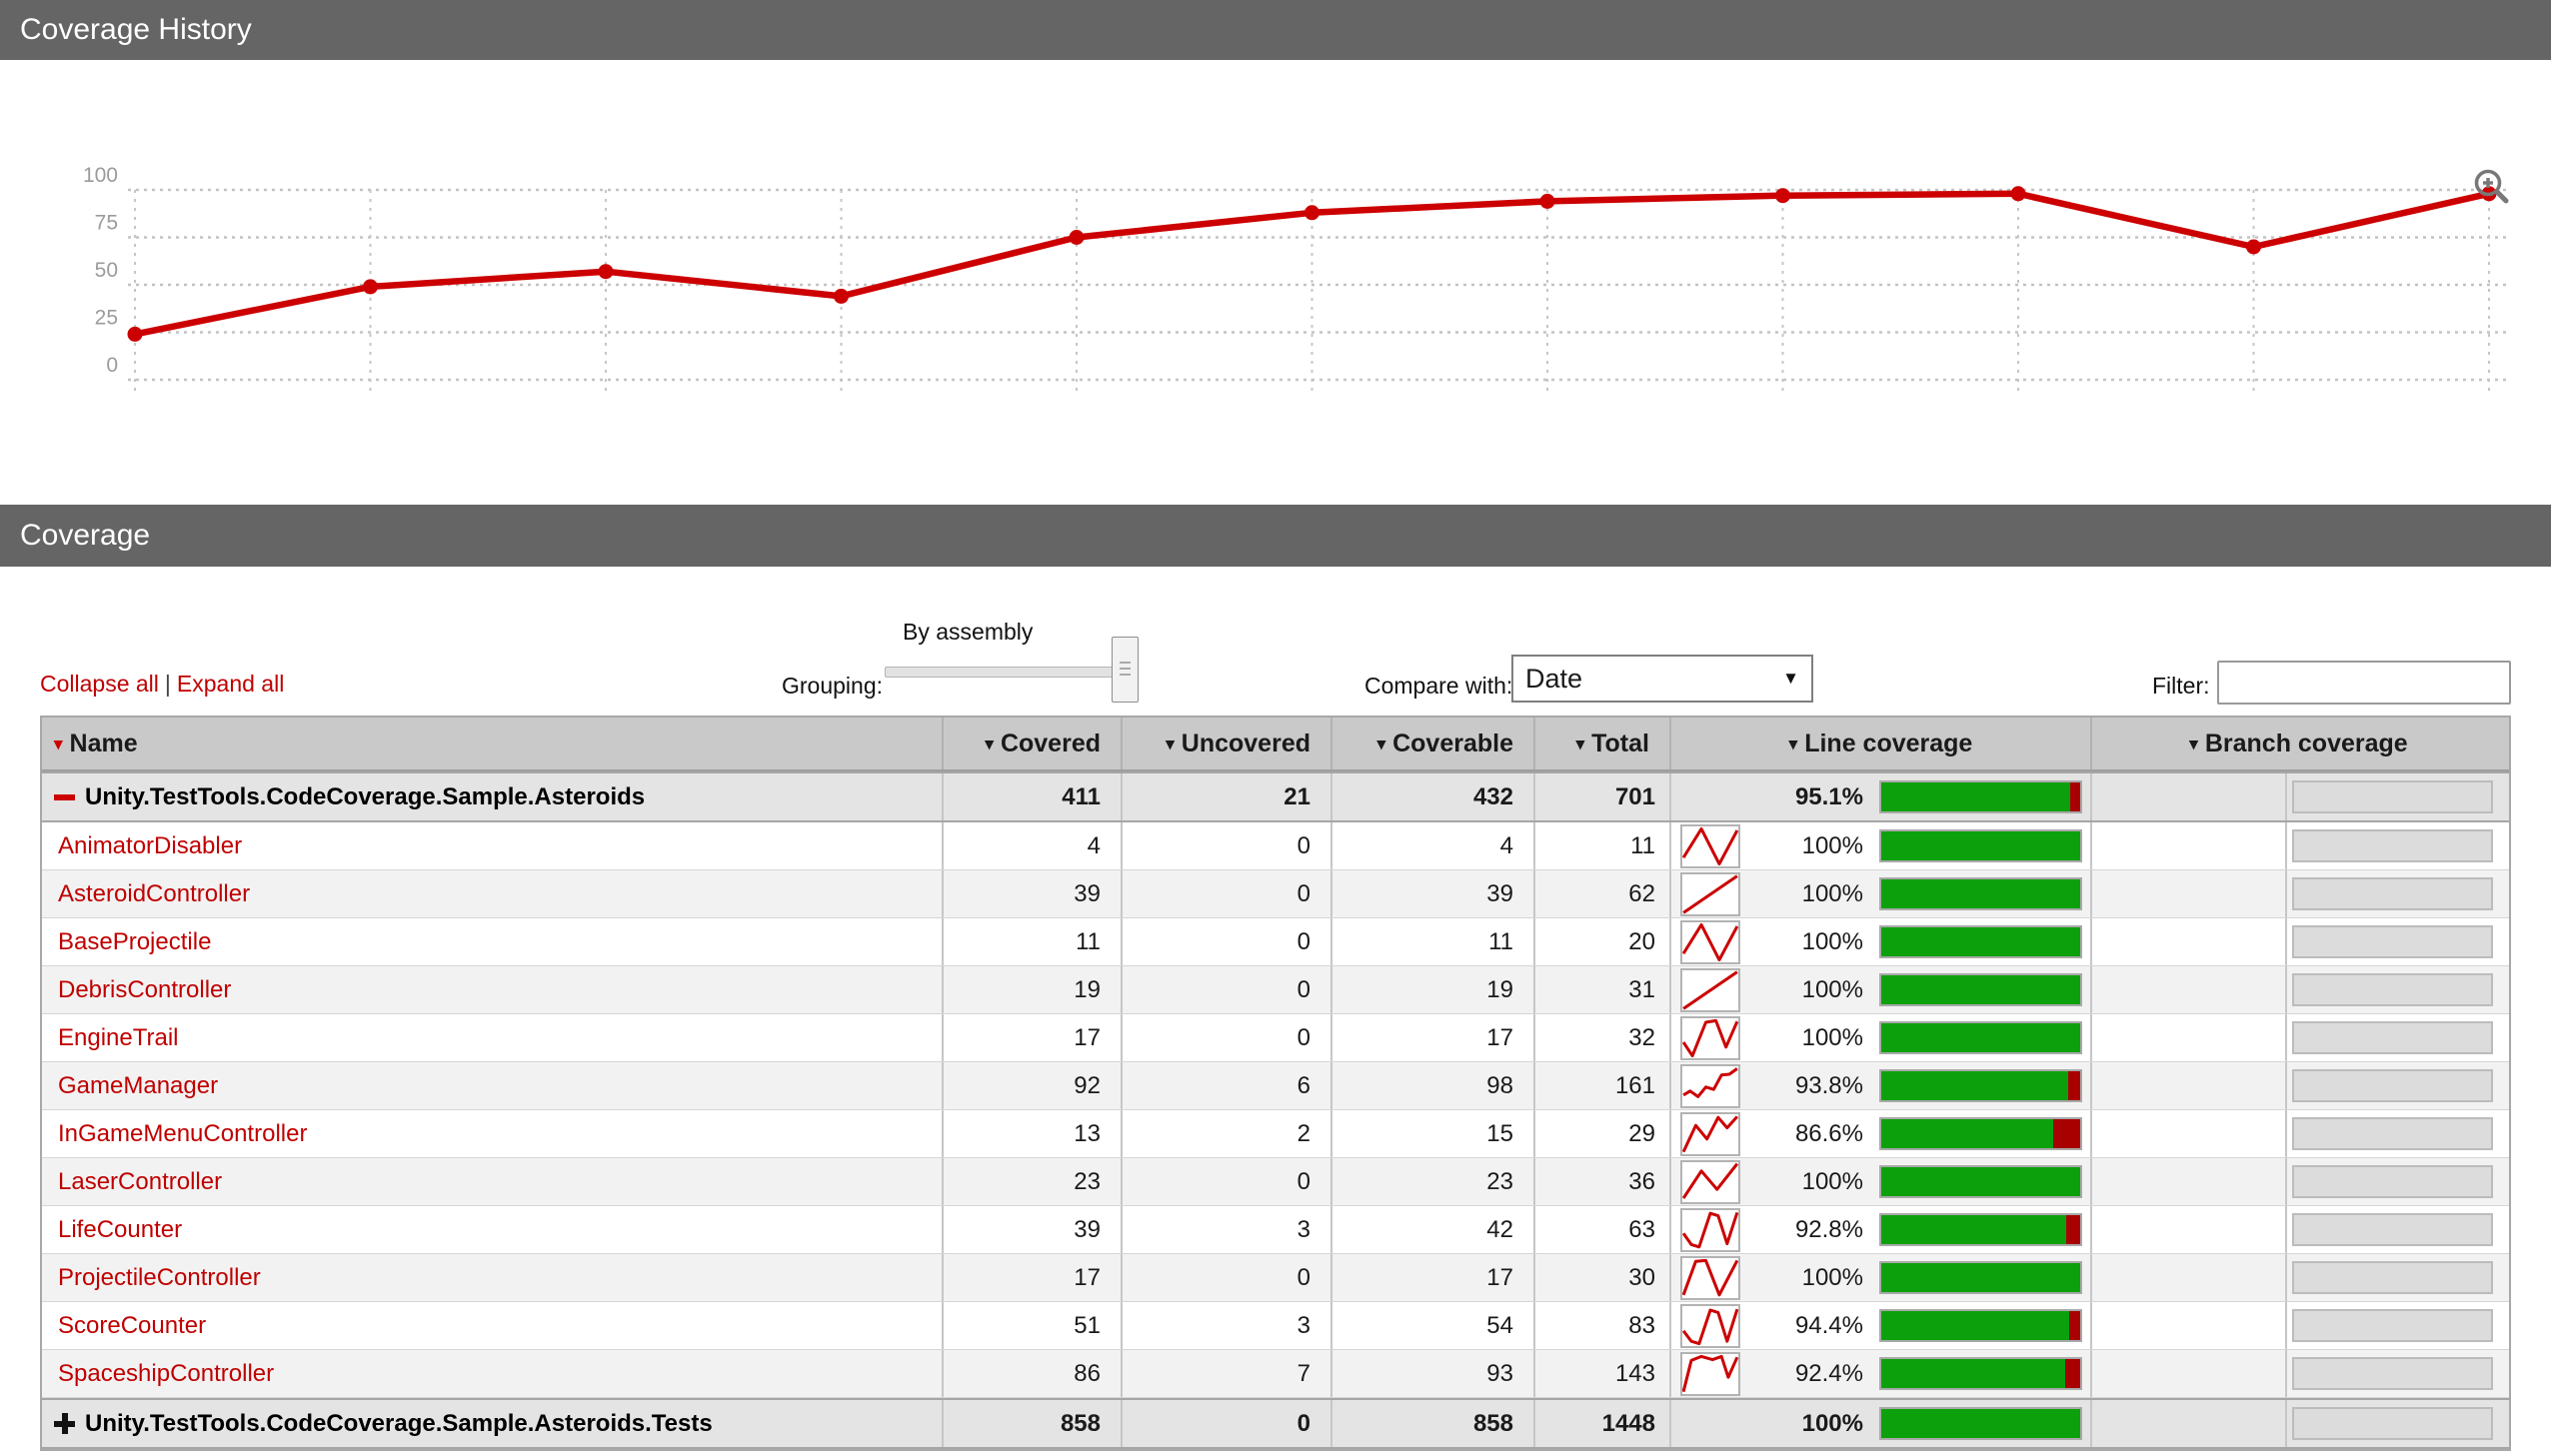 This screenshot has width=2551, height=1456. What do you see at coordinates (1006, 672) in the screenshot?
I see `grouping-slider-track` at bounding box center [1006, 672].